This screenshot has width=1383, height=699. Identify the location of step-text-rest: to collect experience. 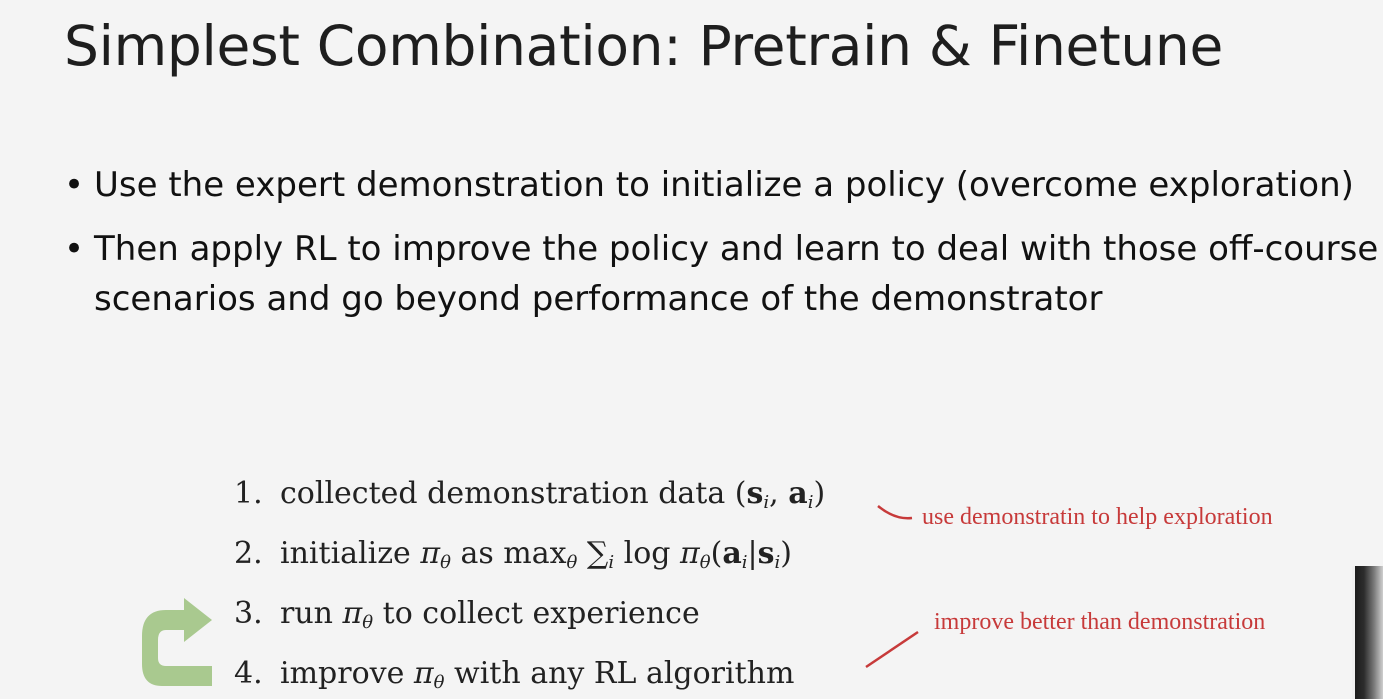
(541, 613).